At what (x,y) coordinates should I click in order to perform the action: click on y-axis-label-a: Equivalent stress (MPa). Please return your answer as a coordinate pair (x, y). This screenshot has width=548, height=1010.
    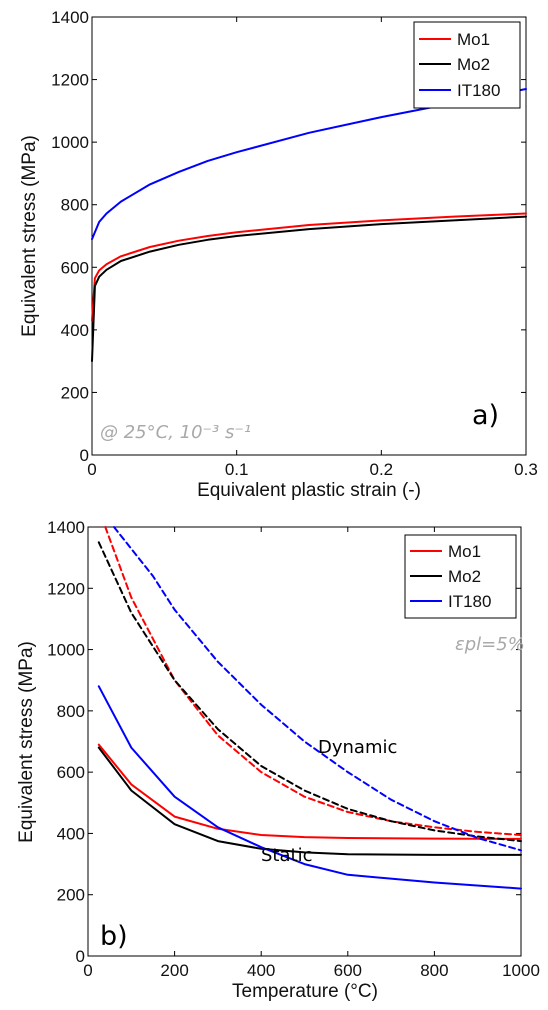
    Looking at the image, I should click on (29, 236).